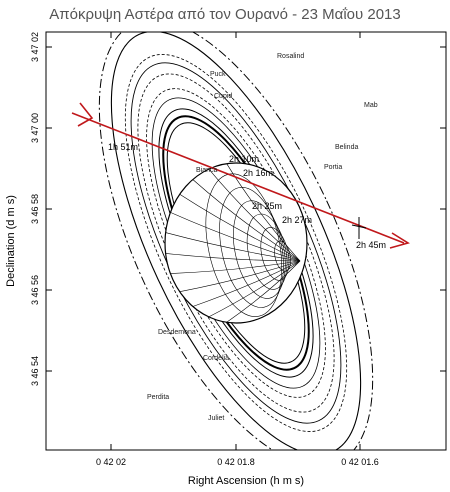  I want to click on time-label-5: 2h 27m, so click(297, 220).